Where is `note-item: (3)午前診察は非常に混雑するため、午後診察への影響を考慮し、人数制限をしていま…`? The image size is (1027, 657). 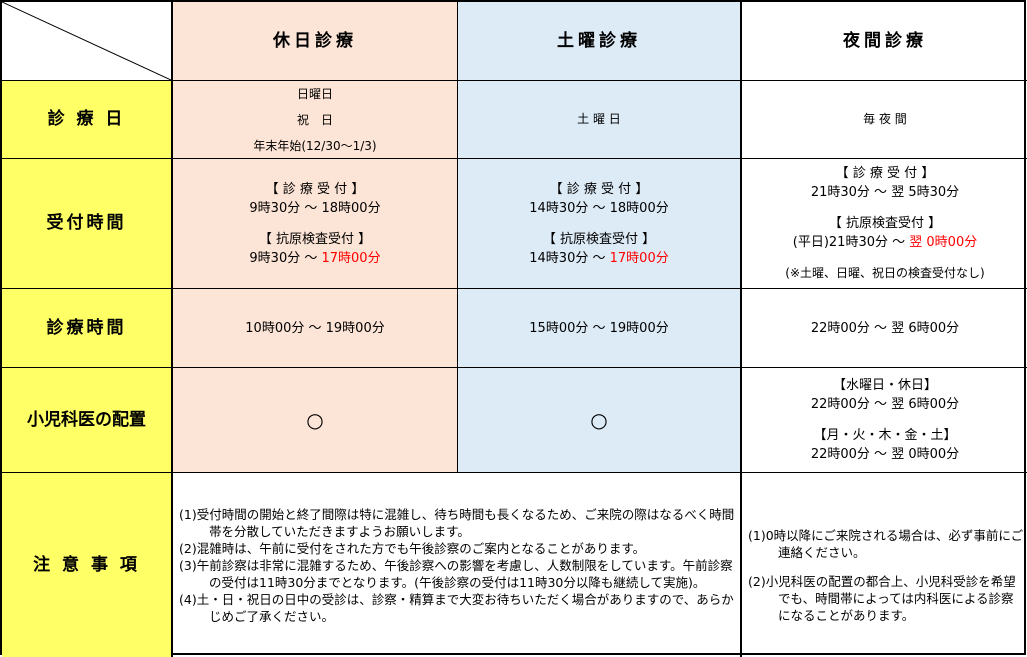
note-item: (3)午前診察は非常に混雑するため、午後診察への影響を考慮し、人数制限をしていま… is located at coordinates (456, 573).